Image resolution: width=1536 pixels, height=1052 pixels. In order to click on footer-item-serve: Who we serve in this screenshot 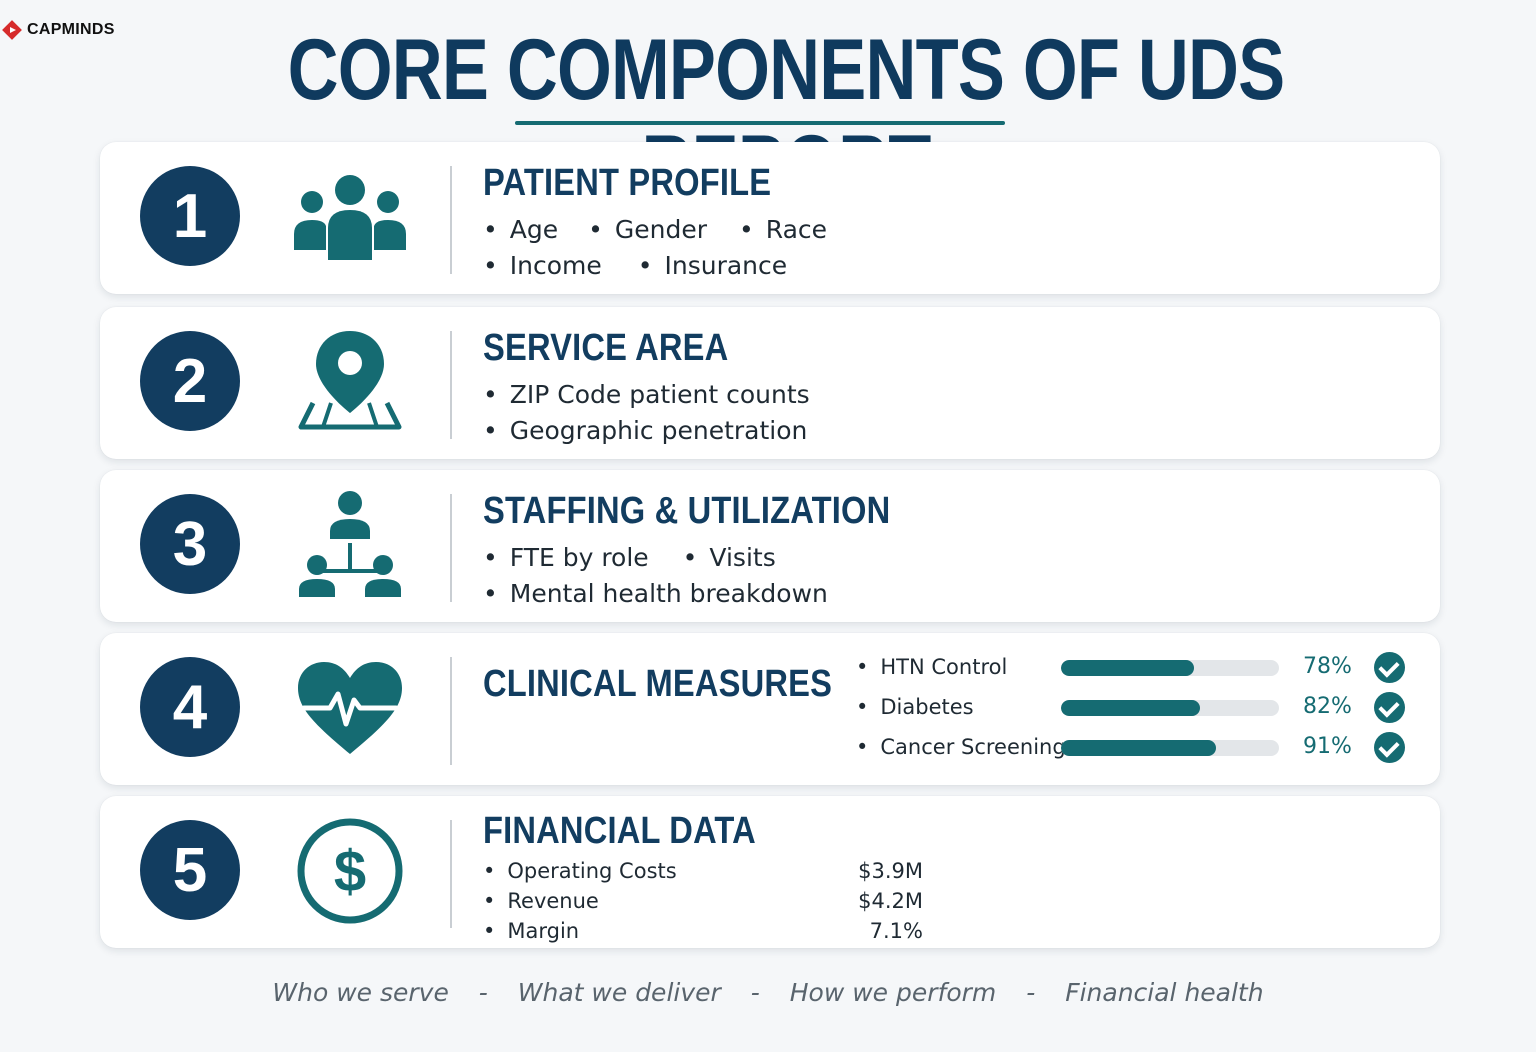, I will do `click(360, 992)`.